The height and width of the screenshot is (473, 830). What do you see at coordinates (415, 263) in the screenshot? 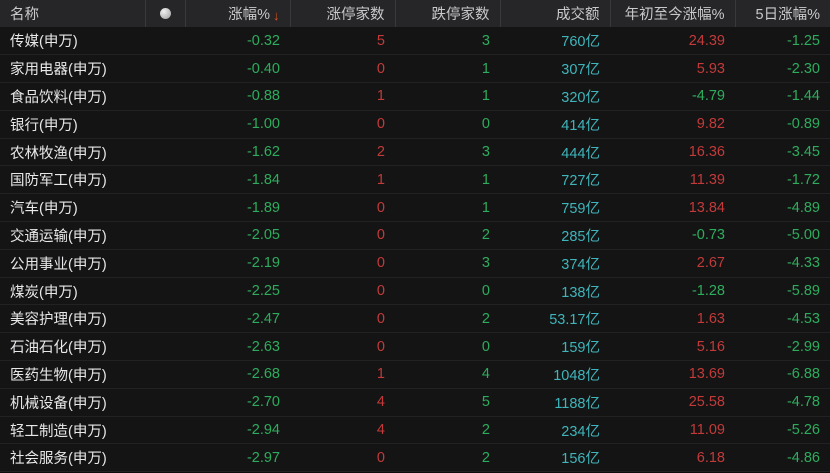
I see `table-row: 公用事业(申万) -2.19 0 3 374亿 2.67 -4.33` at bounding box center [415, 263].